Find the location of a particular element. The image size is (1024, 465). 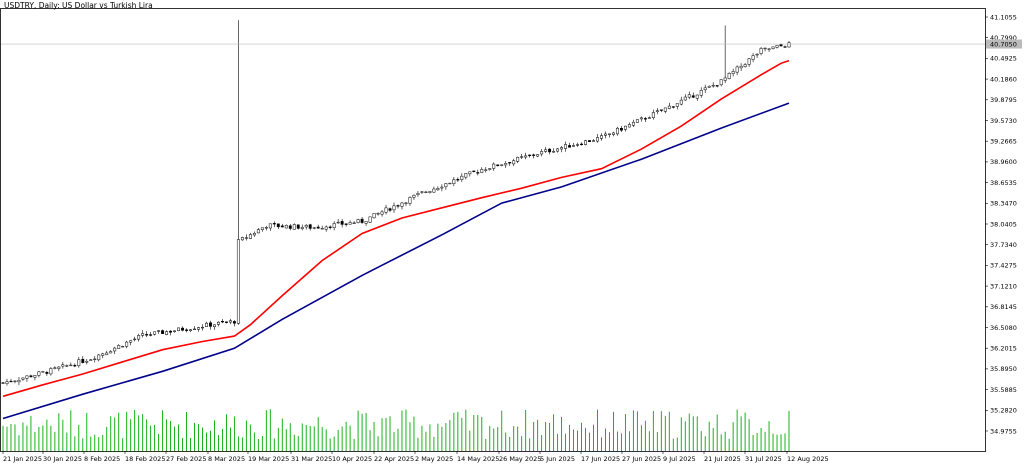

x-tick-label: 21 Jan 2025 is located at coordinates (22, 459).